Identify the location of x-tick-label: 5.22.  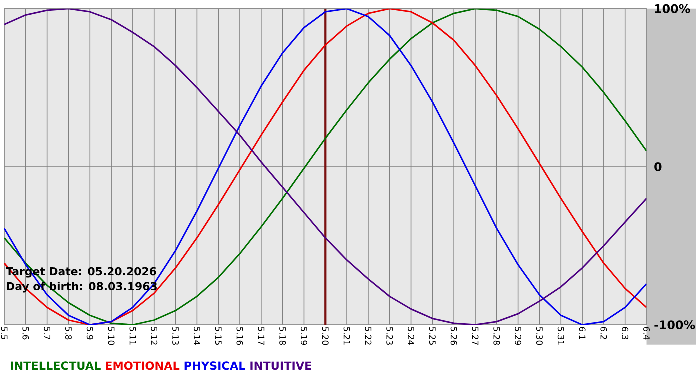
(368, 336).